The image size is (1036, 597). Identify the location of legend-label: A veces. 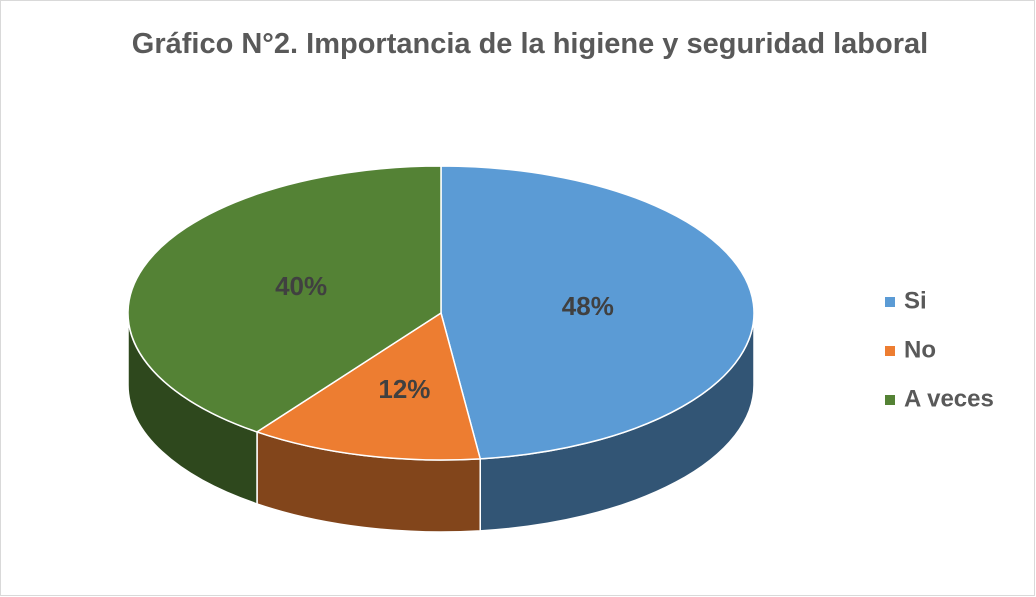
(949, 398).